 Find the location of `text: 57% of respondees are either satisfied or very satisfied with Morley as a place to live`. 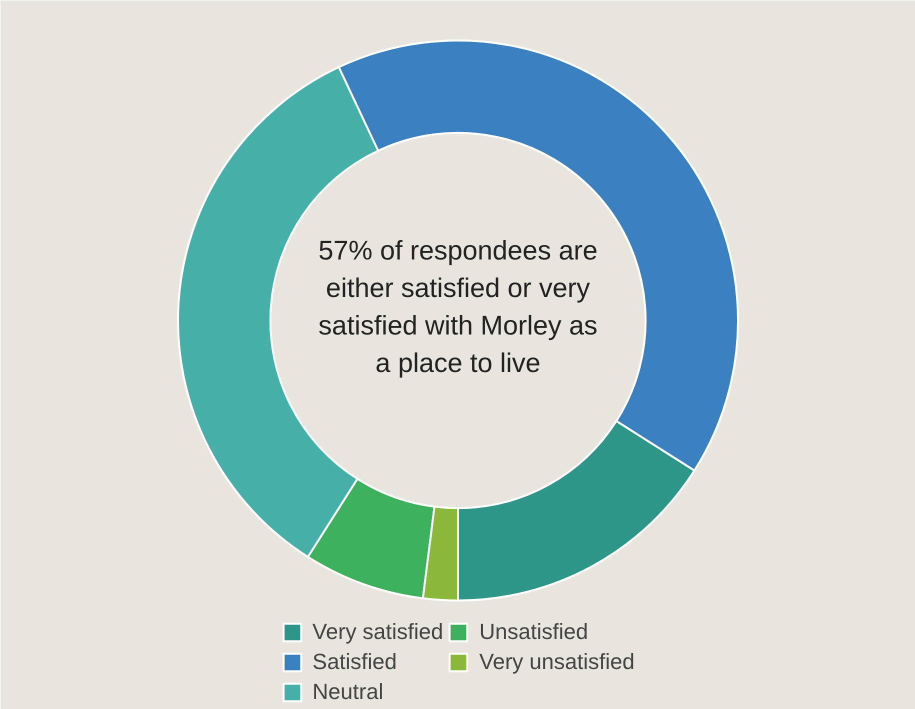

text: 57% of respondees are either satisfied or very satisfied with Morley as a place to live is located at coordinates (458, 306).